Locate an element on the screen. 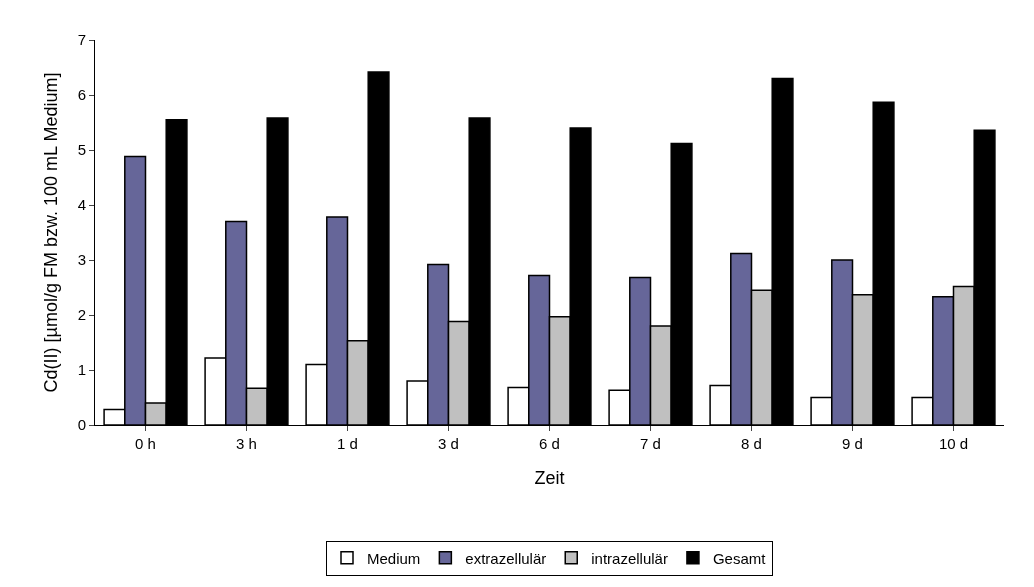 Image resolution: width=1034 pixels, height=587 pixels. x-tick-label: 0 h is located at coordinates (145, 443).